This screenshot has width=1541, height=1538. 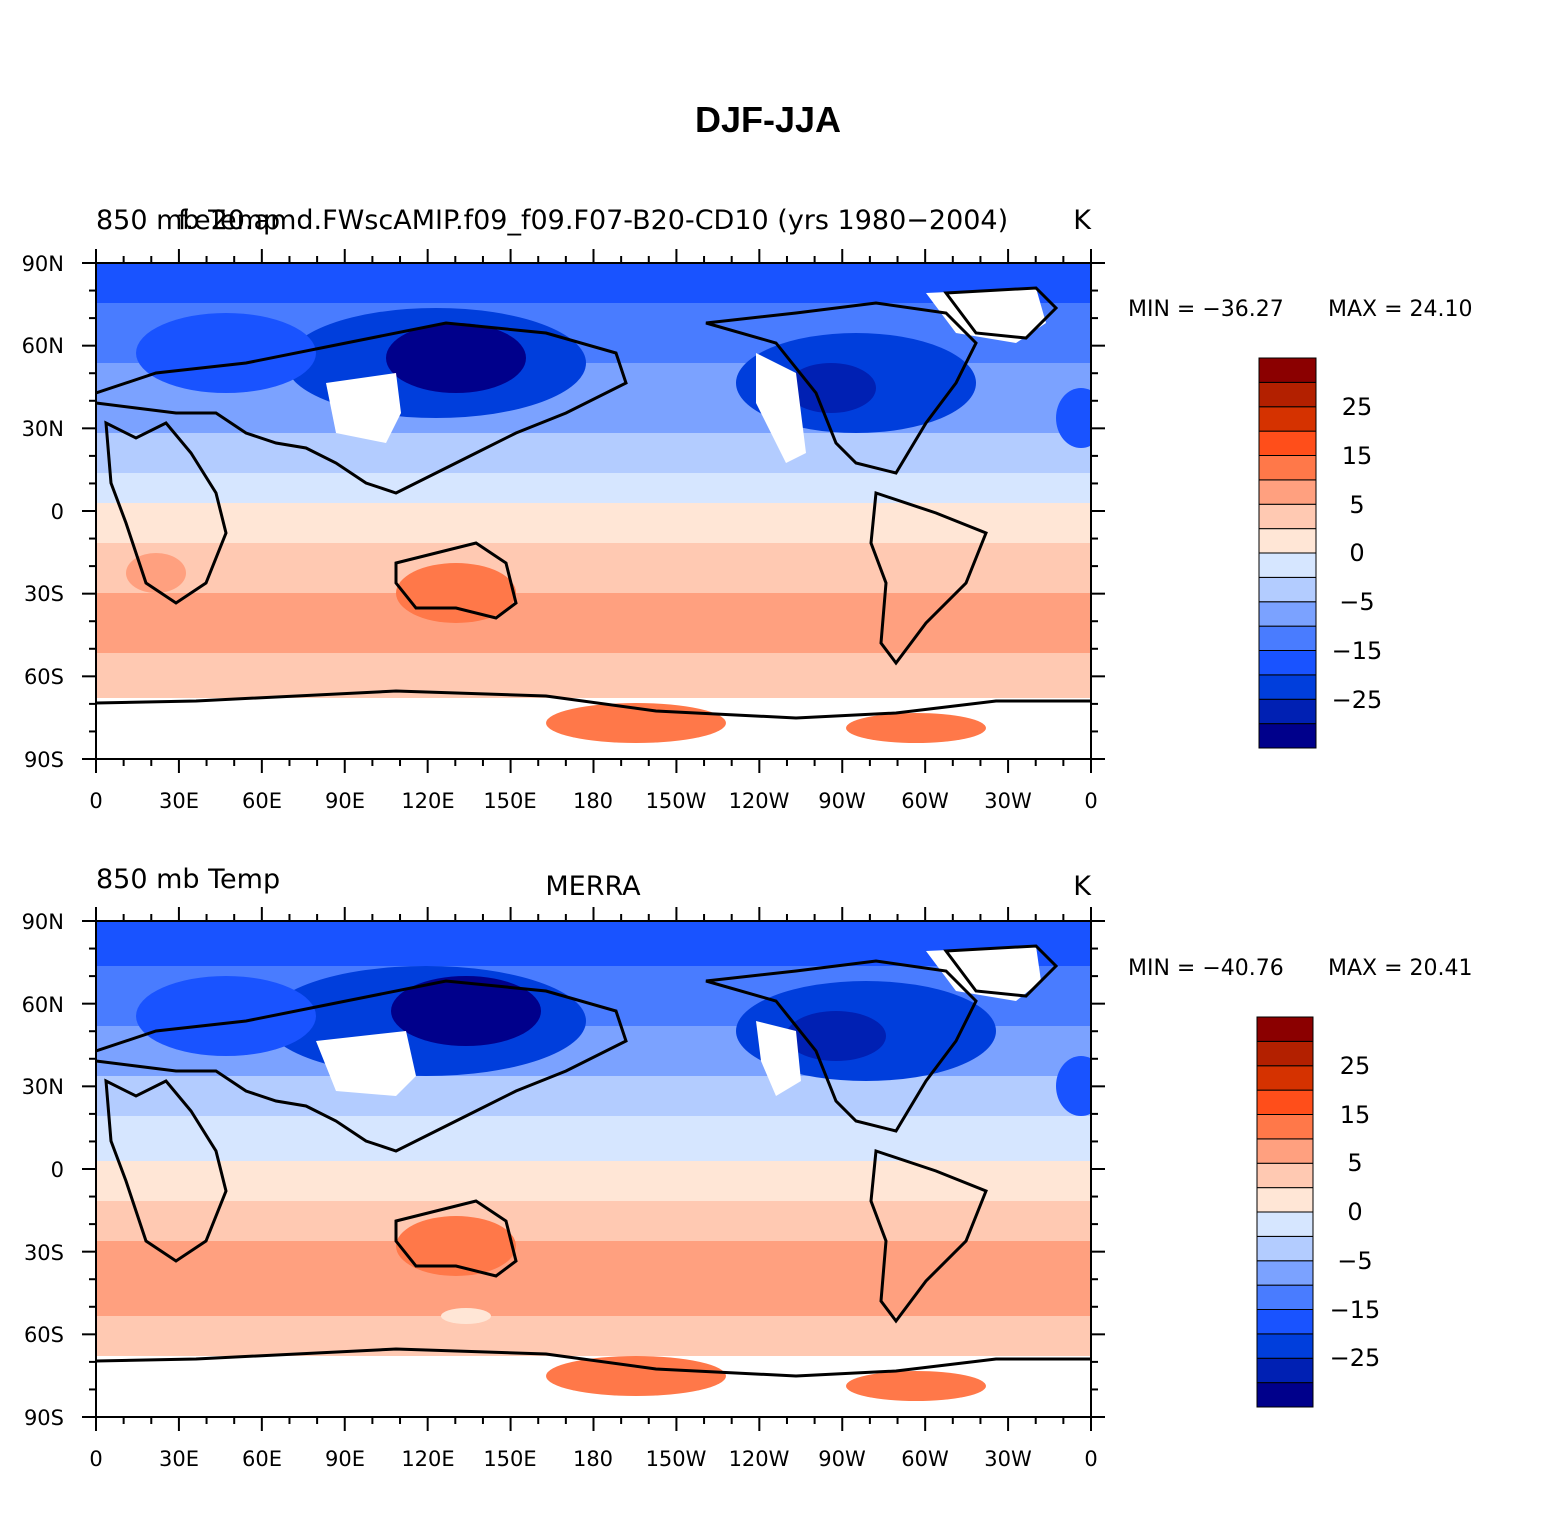 I want to click on lon-label: 180, so click(x=593, y=801).